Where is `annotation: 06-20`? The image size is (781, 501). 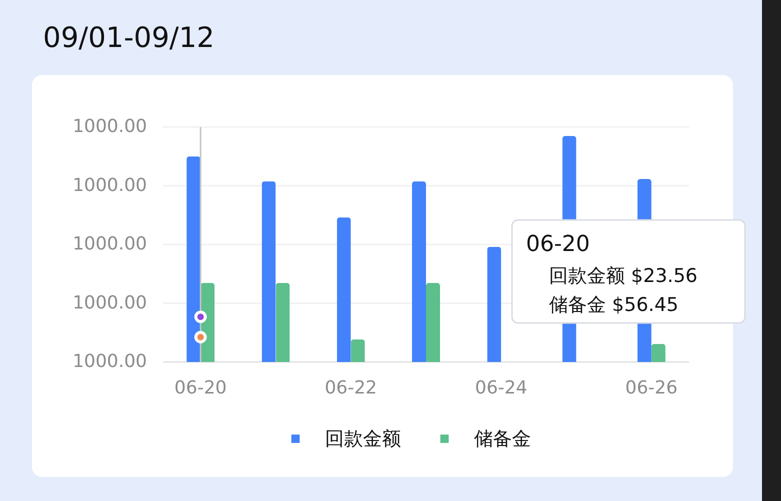 annotation: 06-20 is located at coordinates (558, 244).